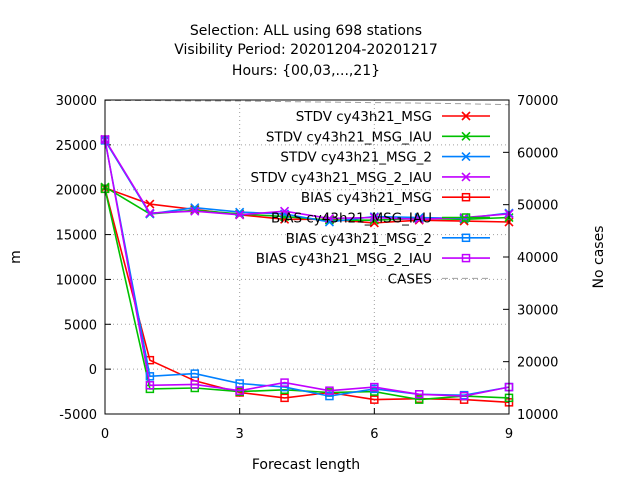  Describe the element at coordinates (105, 434) in the screenshot. I see `x-tick-label: 0` at that location.